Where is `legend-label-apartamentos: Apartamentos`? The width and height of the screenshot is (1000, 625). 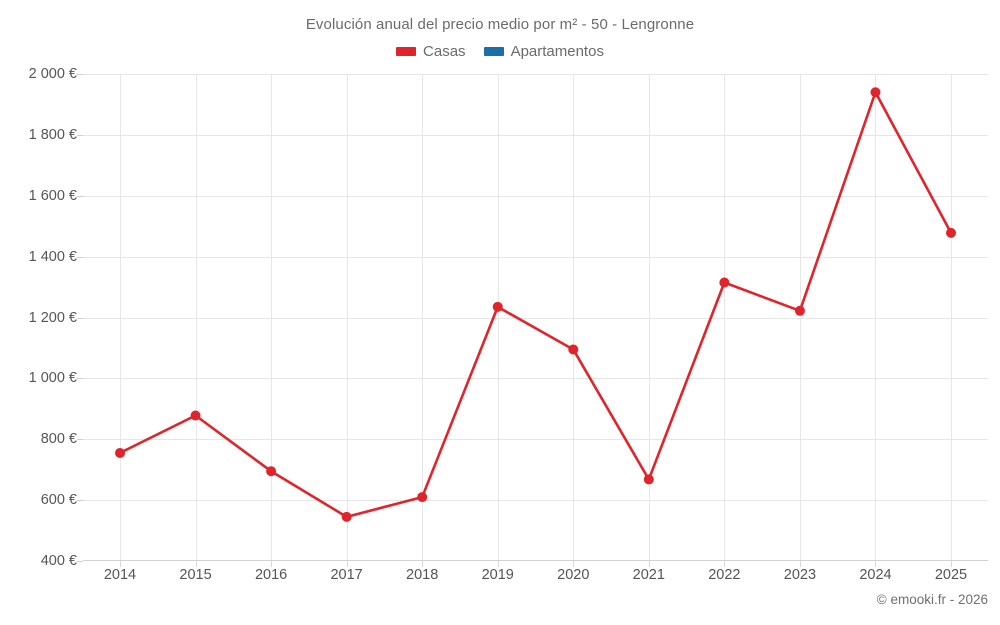
legend-label-apartamentos: Apartamentos is located at coordinates (557, 51).